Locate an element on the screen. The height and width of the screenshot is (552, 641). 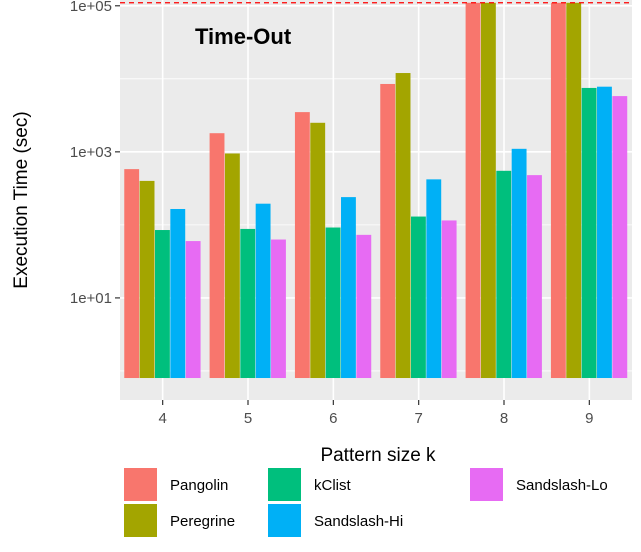
legend-label: Sandslash-Hi is located at coordinates (358, 521).